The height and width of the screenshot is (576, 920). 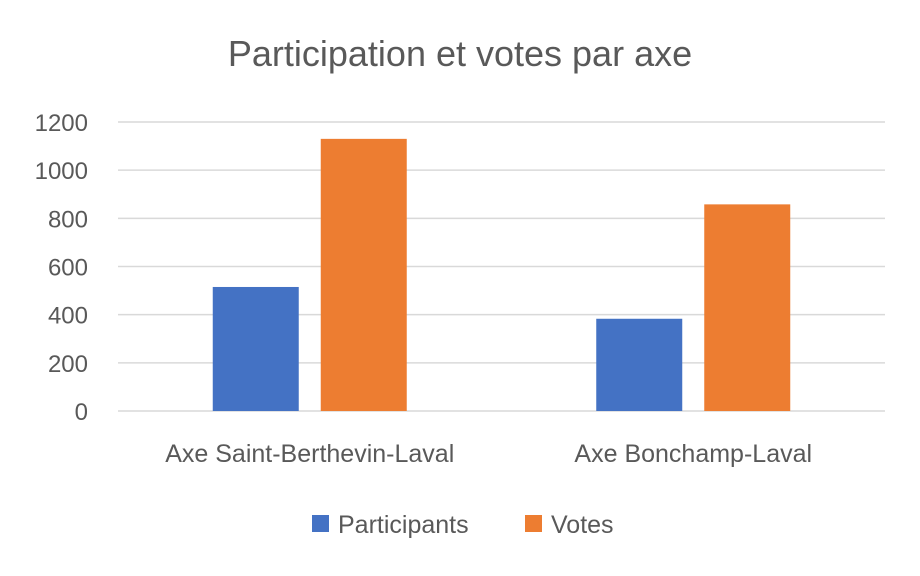 What do you see at coordinates (61, 123) in the screenshot?
I see `y-tick-label: 1200` at bounding box center [61, 123].